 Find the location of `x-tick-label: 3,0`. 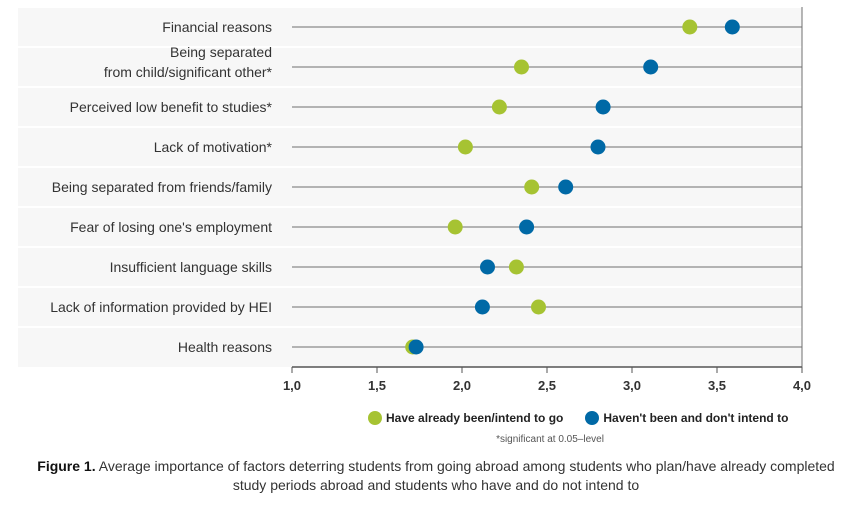

x-tick-label: 3,0 is located at coordinates (632, 385).